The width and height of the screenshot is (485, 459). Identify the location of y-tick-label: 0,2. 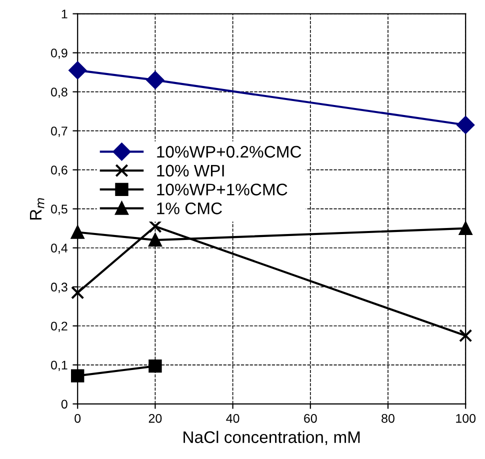
(59, 327).